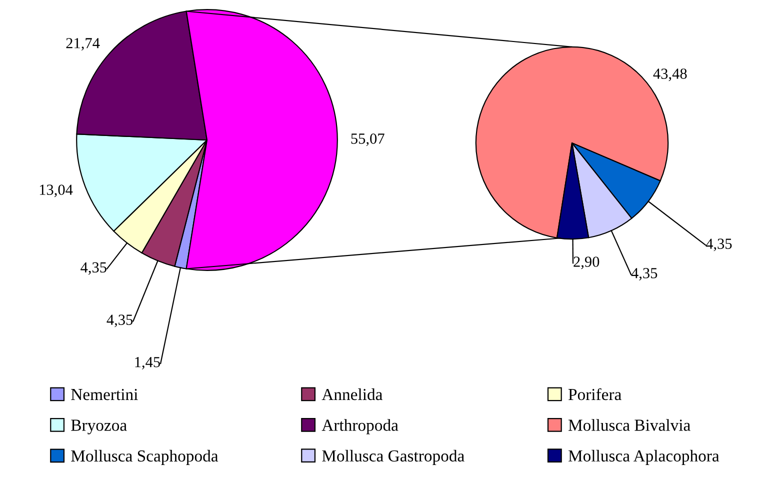 The height and width of the screenshot is (480, 770). What do you see at coordinates (367, 140) in the screenshot?
I see `data-label: 55,07` at bounding box center [367, 140].